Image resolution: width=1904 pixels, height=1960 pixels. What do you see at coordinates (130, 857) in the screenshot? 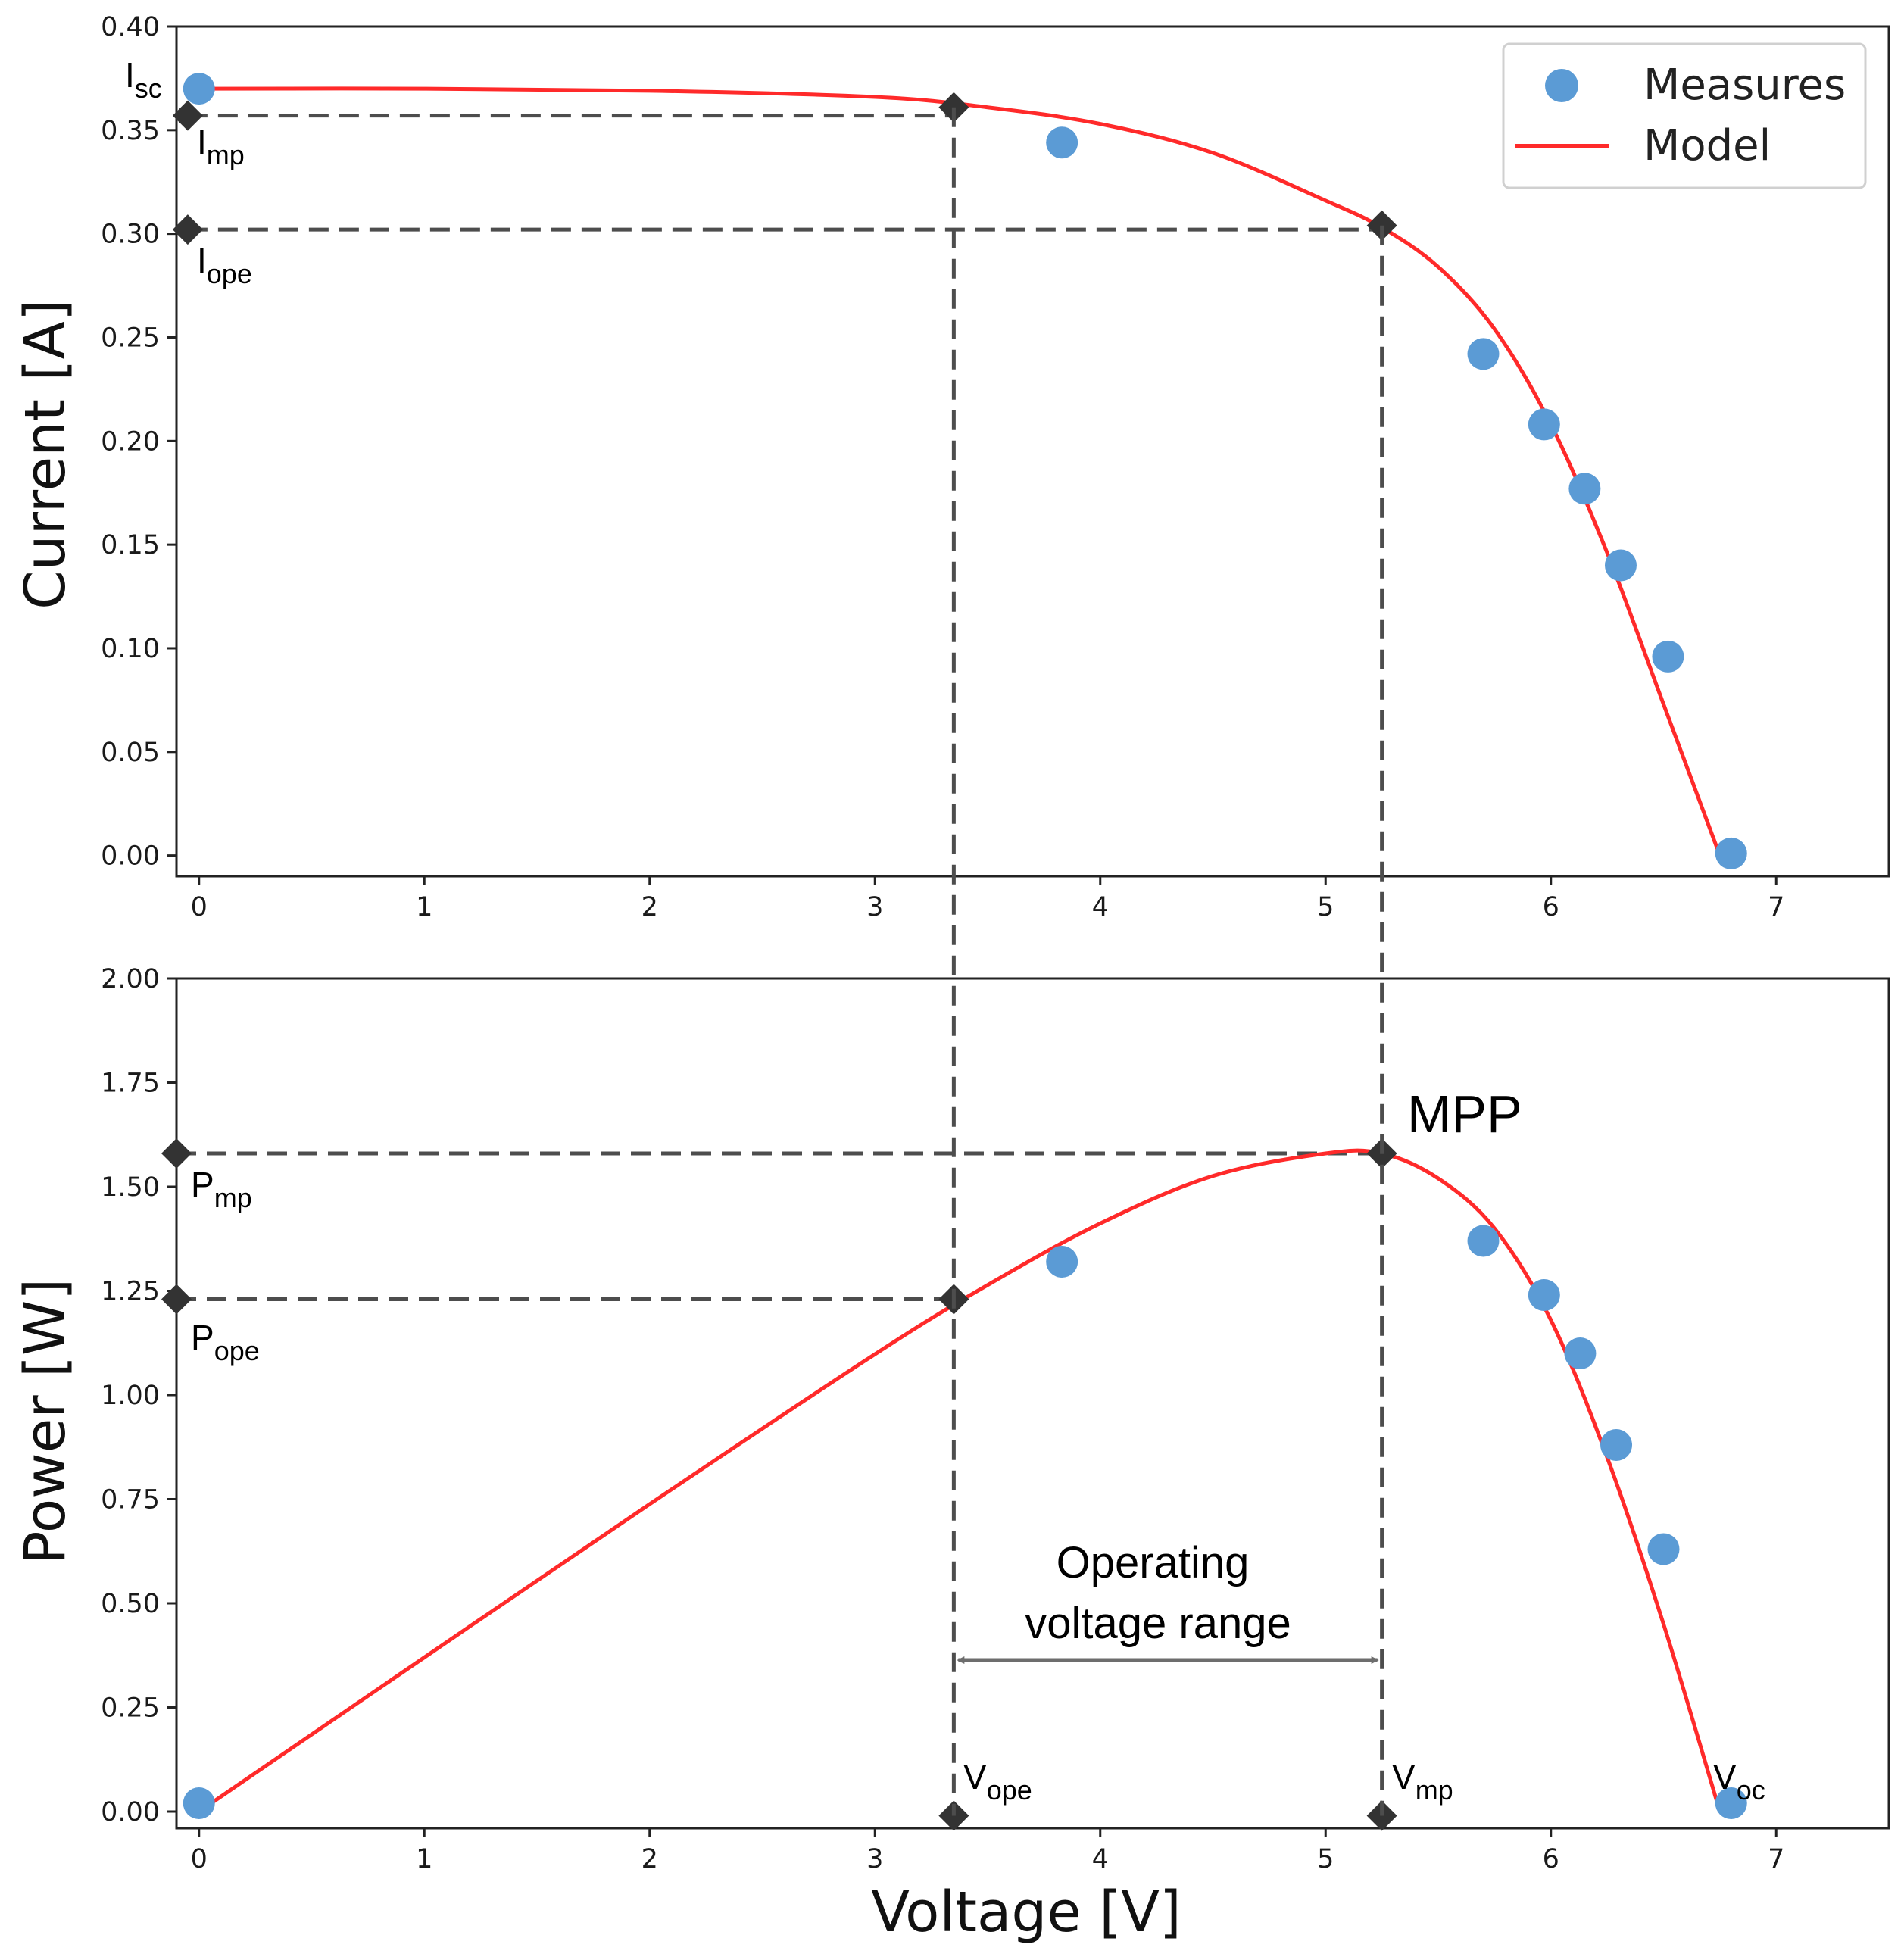
I see `top-ytick-label: 0.00` at bounding box center [130, 857].